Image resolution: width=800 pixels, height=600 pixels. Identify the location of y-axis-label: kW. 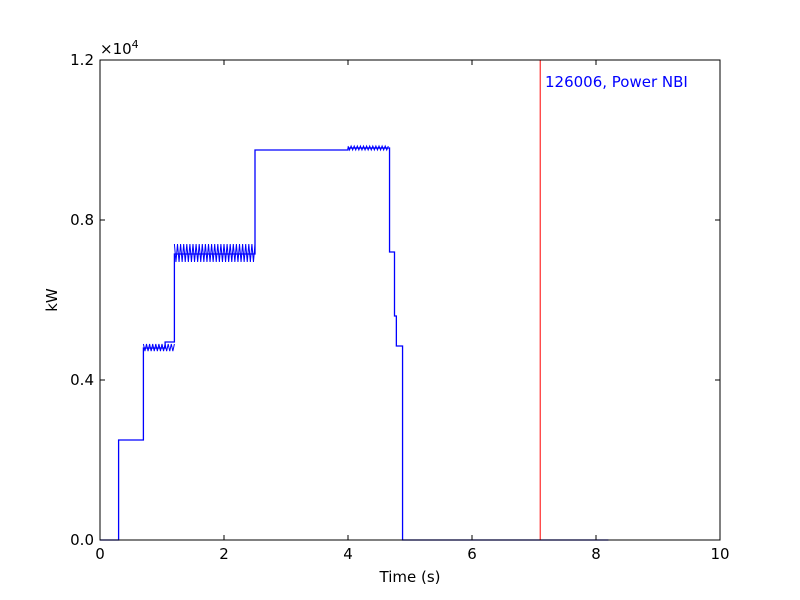
(52, 300).